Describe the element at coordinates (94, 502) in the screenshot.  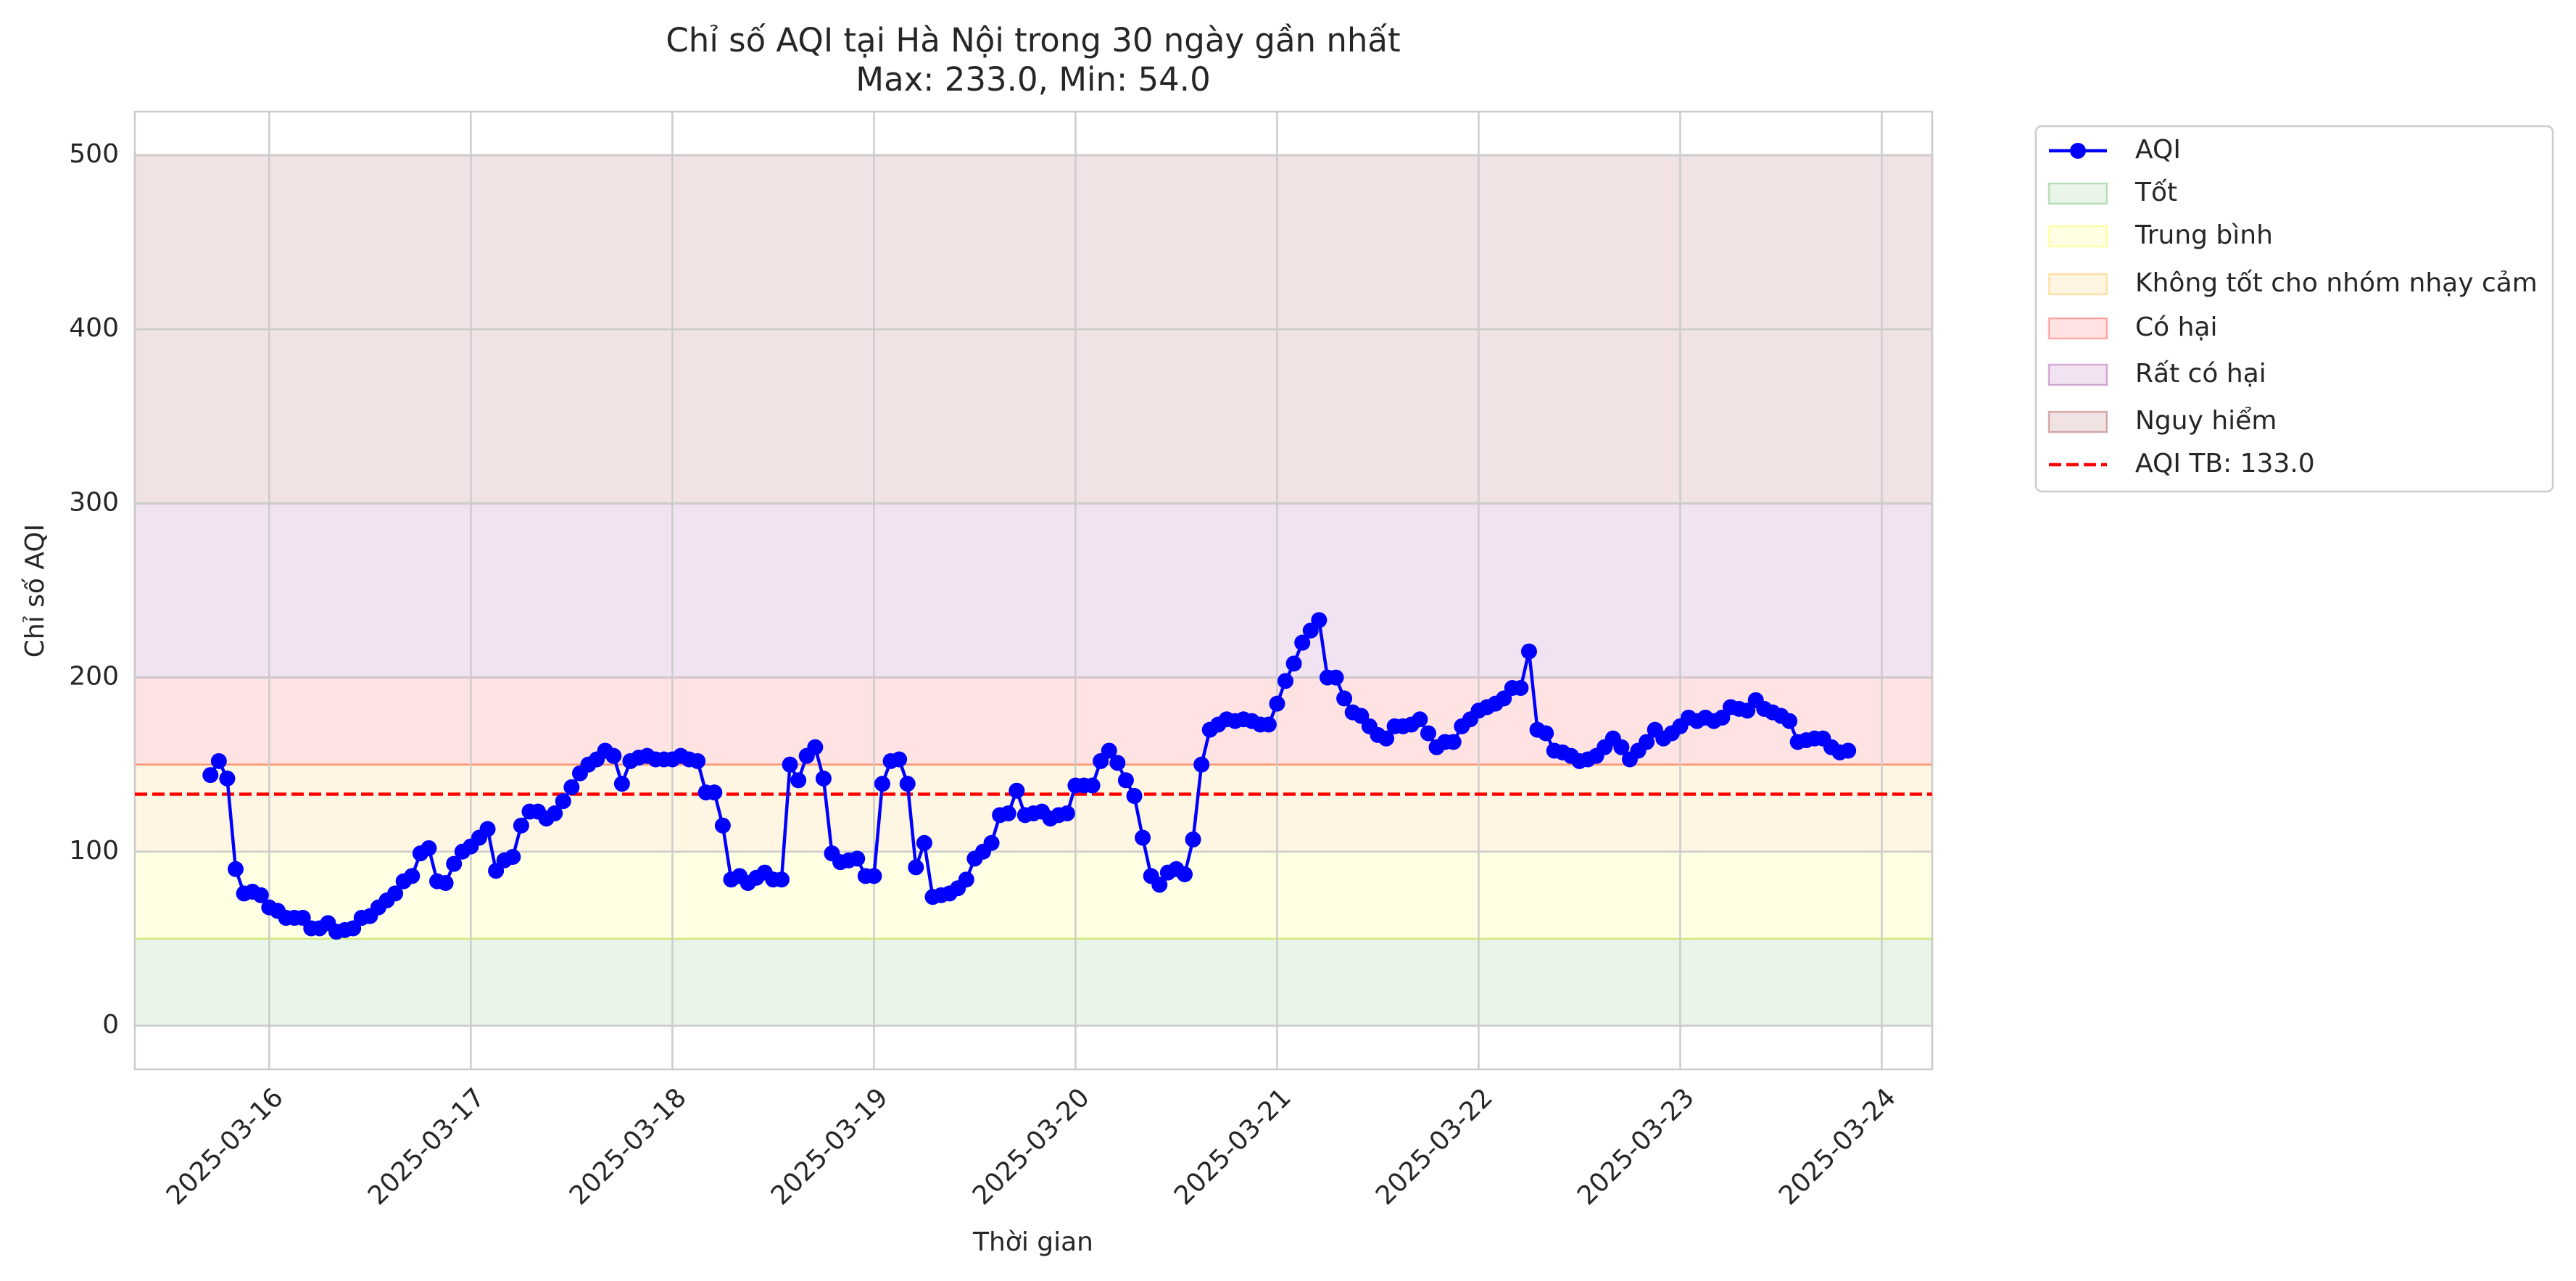
I see `y-tick-label: 300` at that location.